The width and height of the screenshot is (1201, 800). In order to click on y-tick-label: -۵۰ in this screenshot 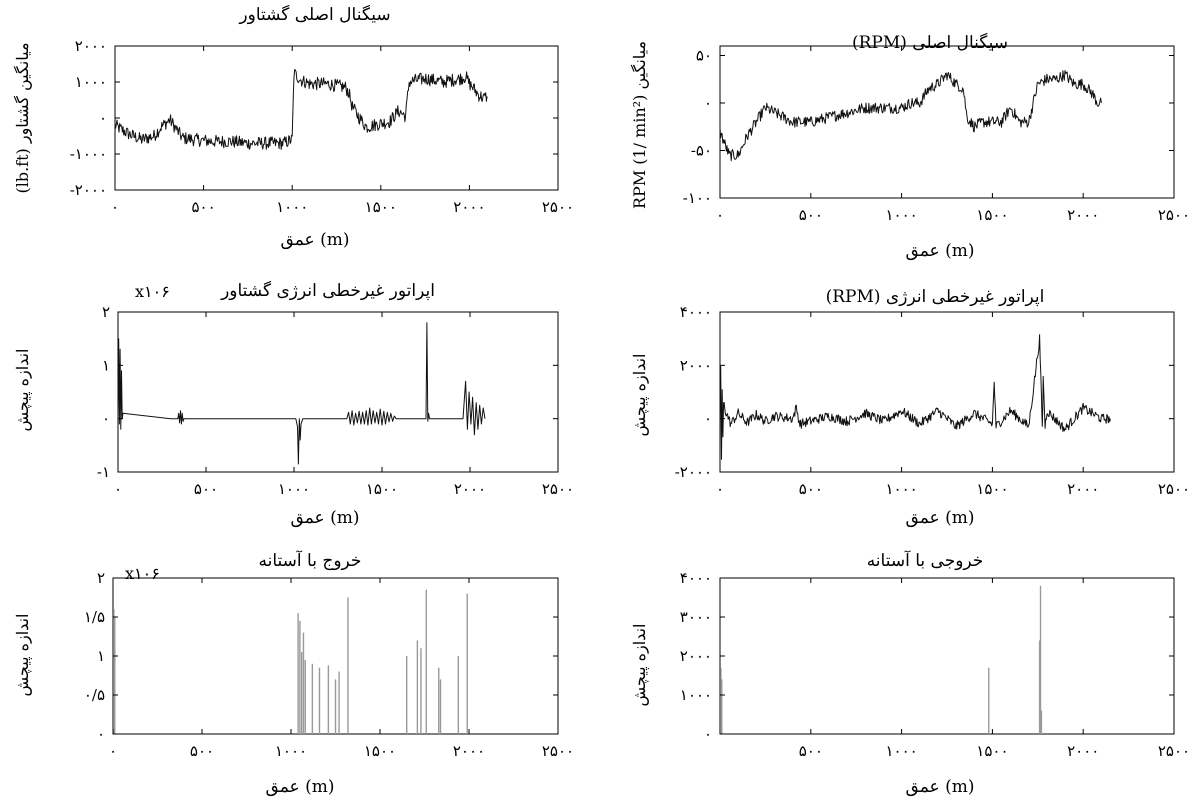, I will do `click(701, 151)`.